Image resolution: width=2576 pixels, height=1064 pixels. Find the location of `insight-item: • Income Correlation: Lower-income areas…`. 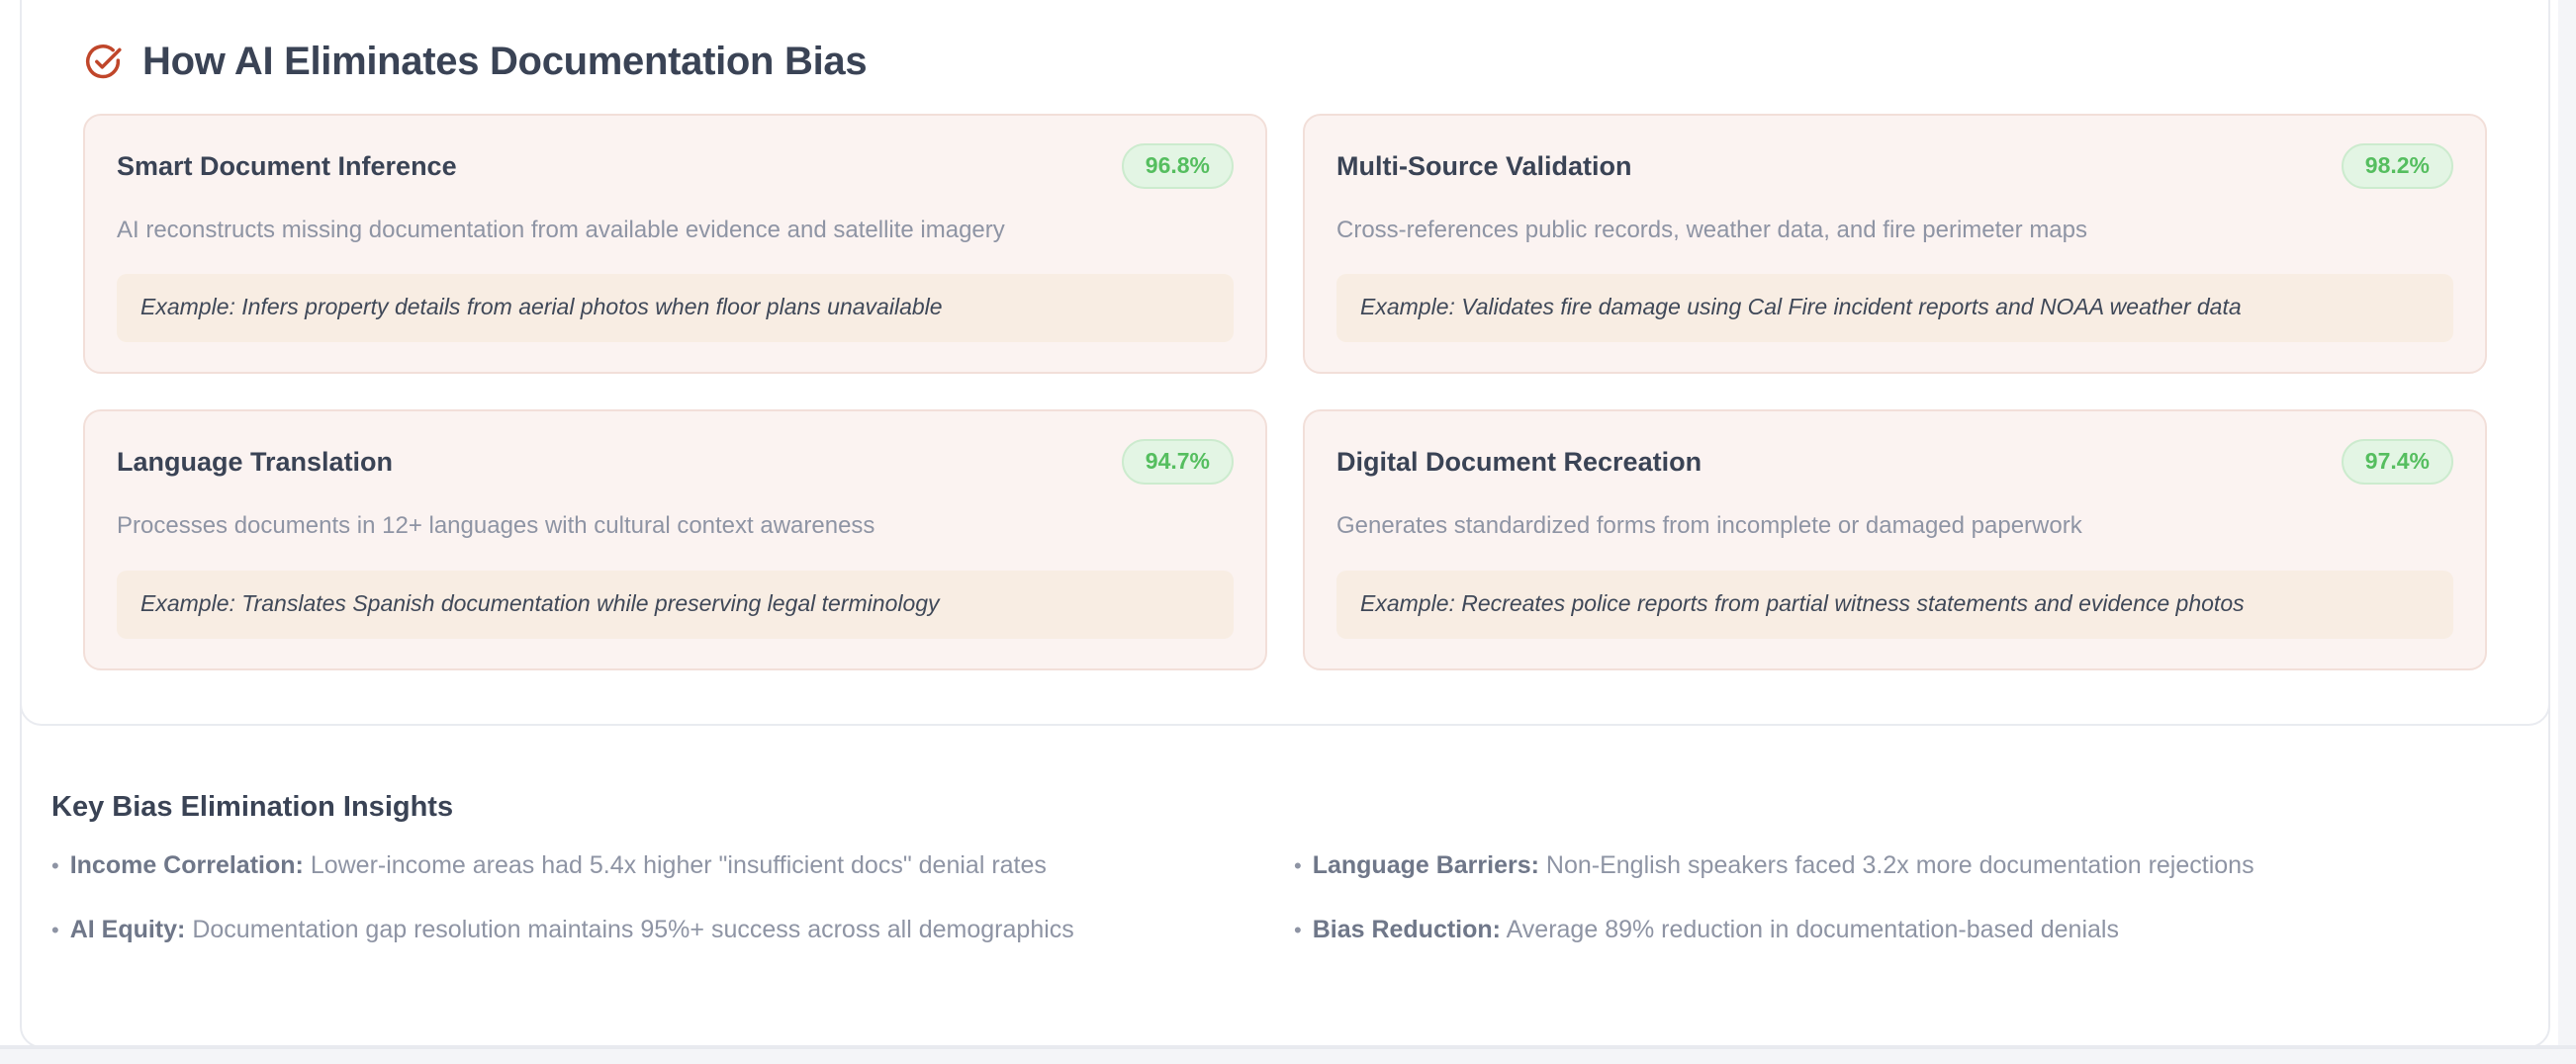

insight-item: • Income Correlation: Lower-income areas… is located at coordinates (652, 865).